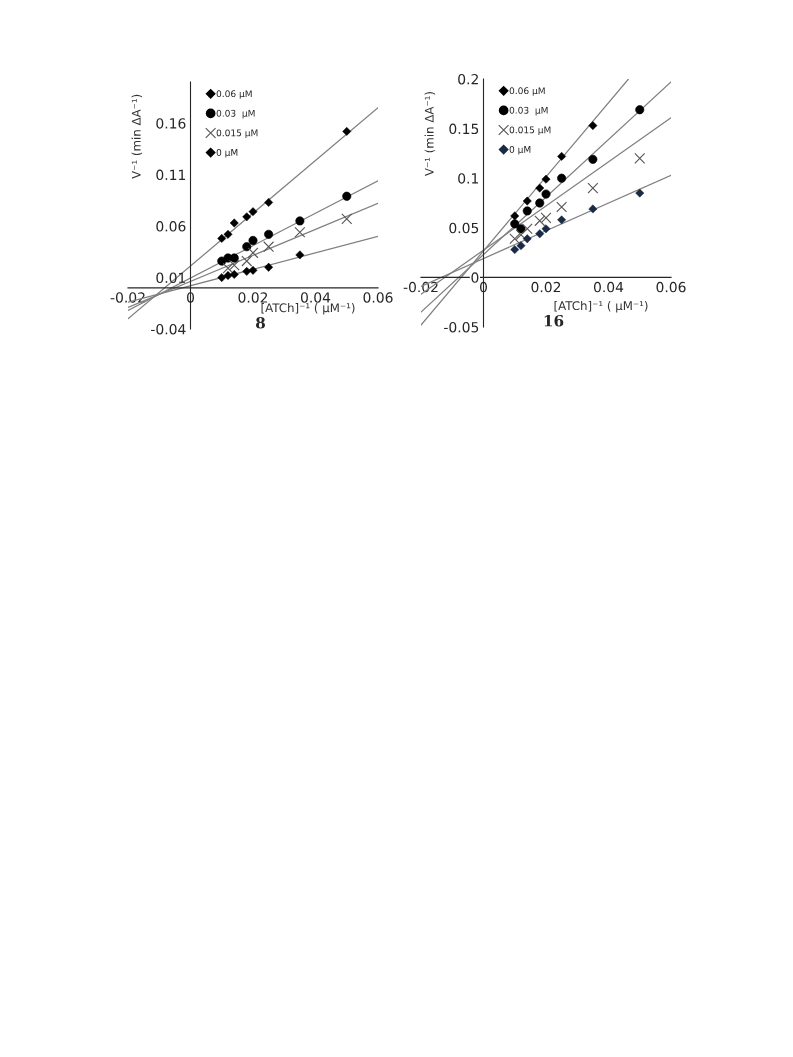  What do you see at coordinates (171, 175) in the screenshot?
I see `y-tick-label: 0.11` at bounding box center [171, 175].